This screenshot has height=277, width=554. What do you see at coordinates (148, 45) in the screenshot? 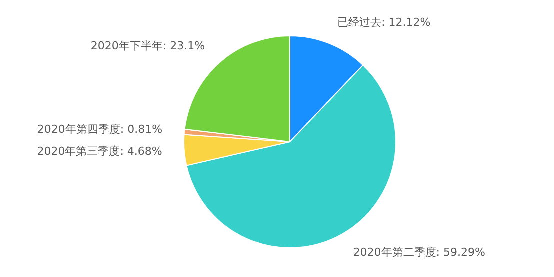
I see `slice-label: 2020年下半年: 23.1%` at bounding box center [148, 45].